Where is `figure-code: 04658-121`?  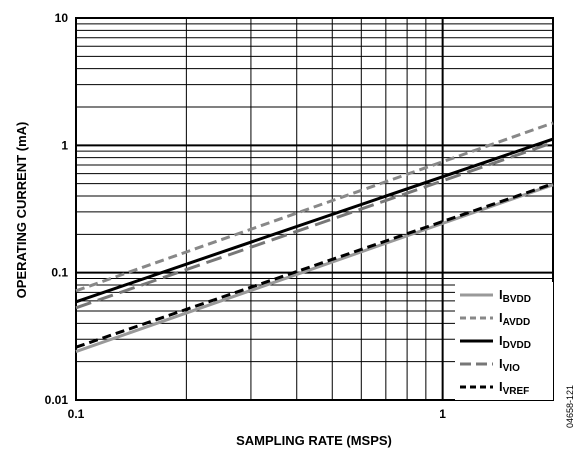 figure-code: 04658-121 is located at coordinates (570, 406).